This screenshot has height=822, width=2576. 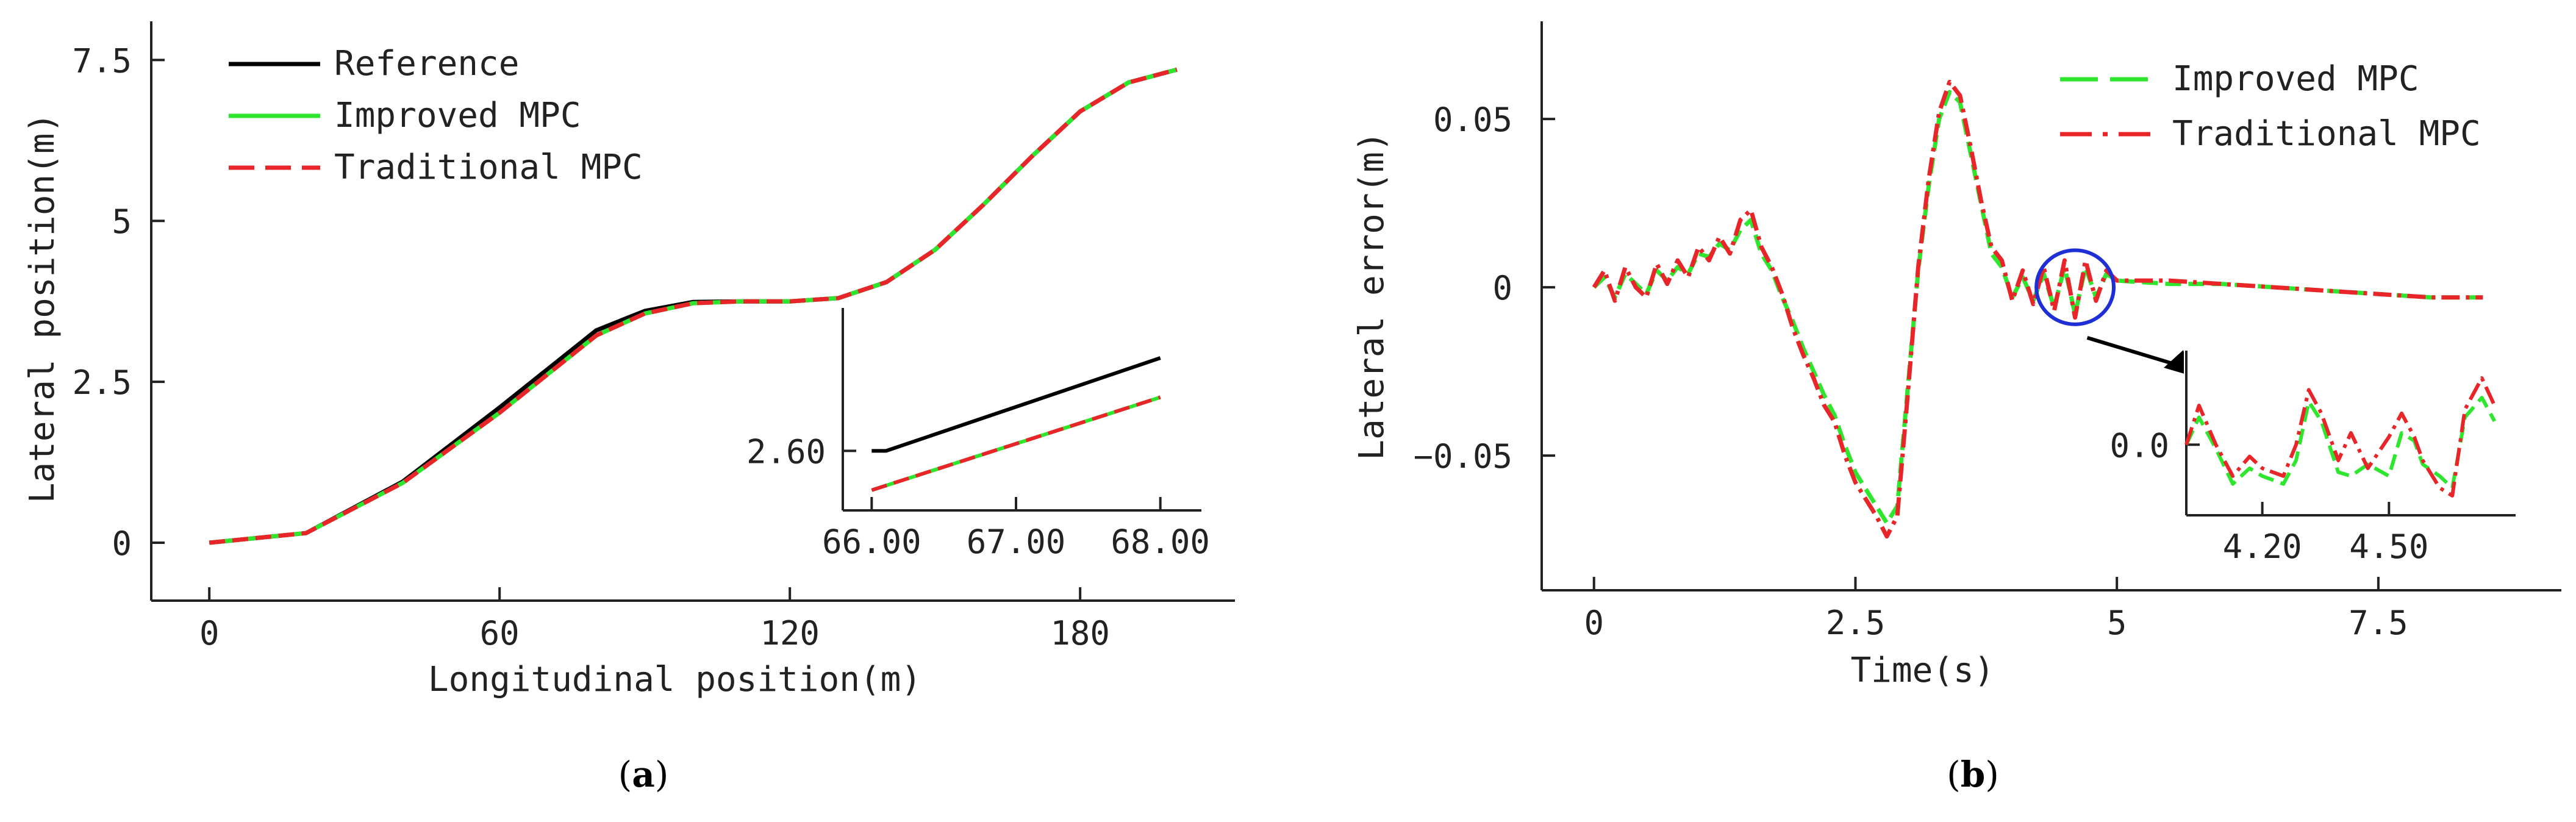 What do you see at coordinates (102, 382) in the screenshot?
I see `y-tick-label: 2.5` at bounding box center [102, 382].